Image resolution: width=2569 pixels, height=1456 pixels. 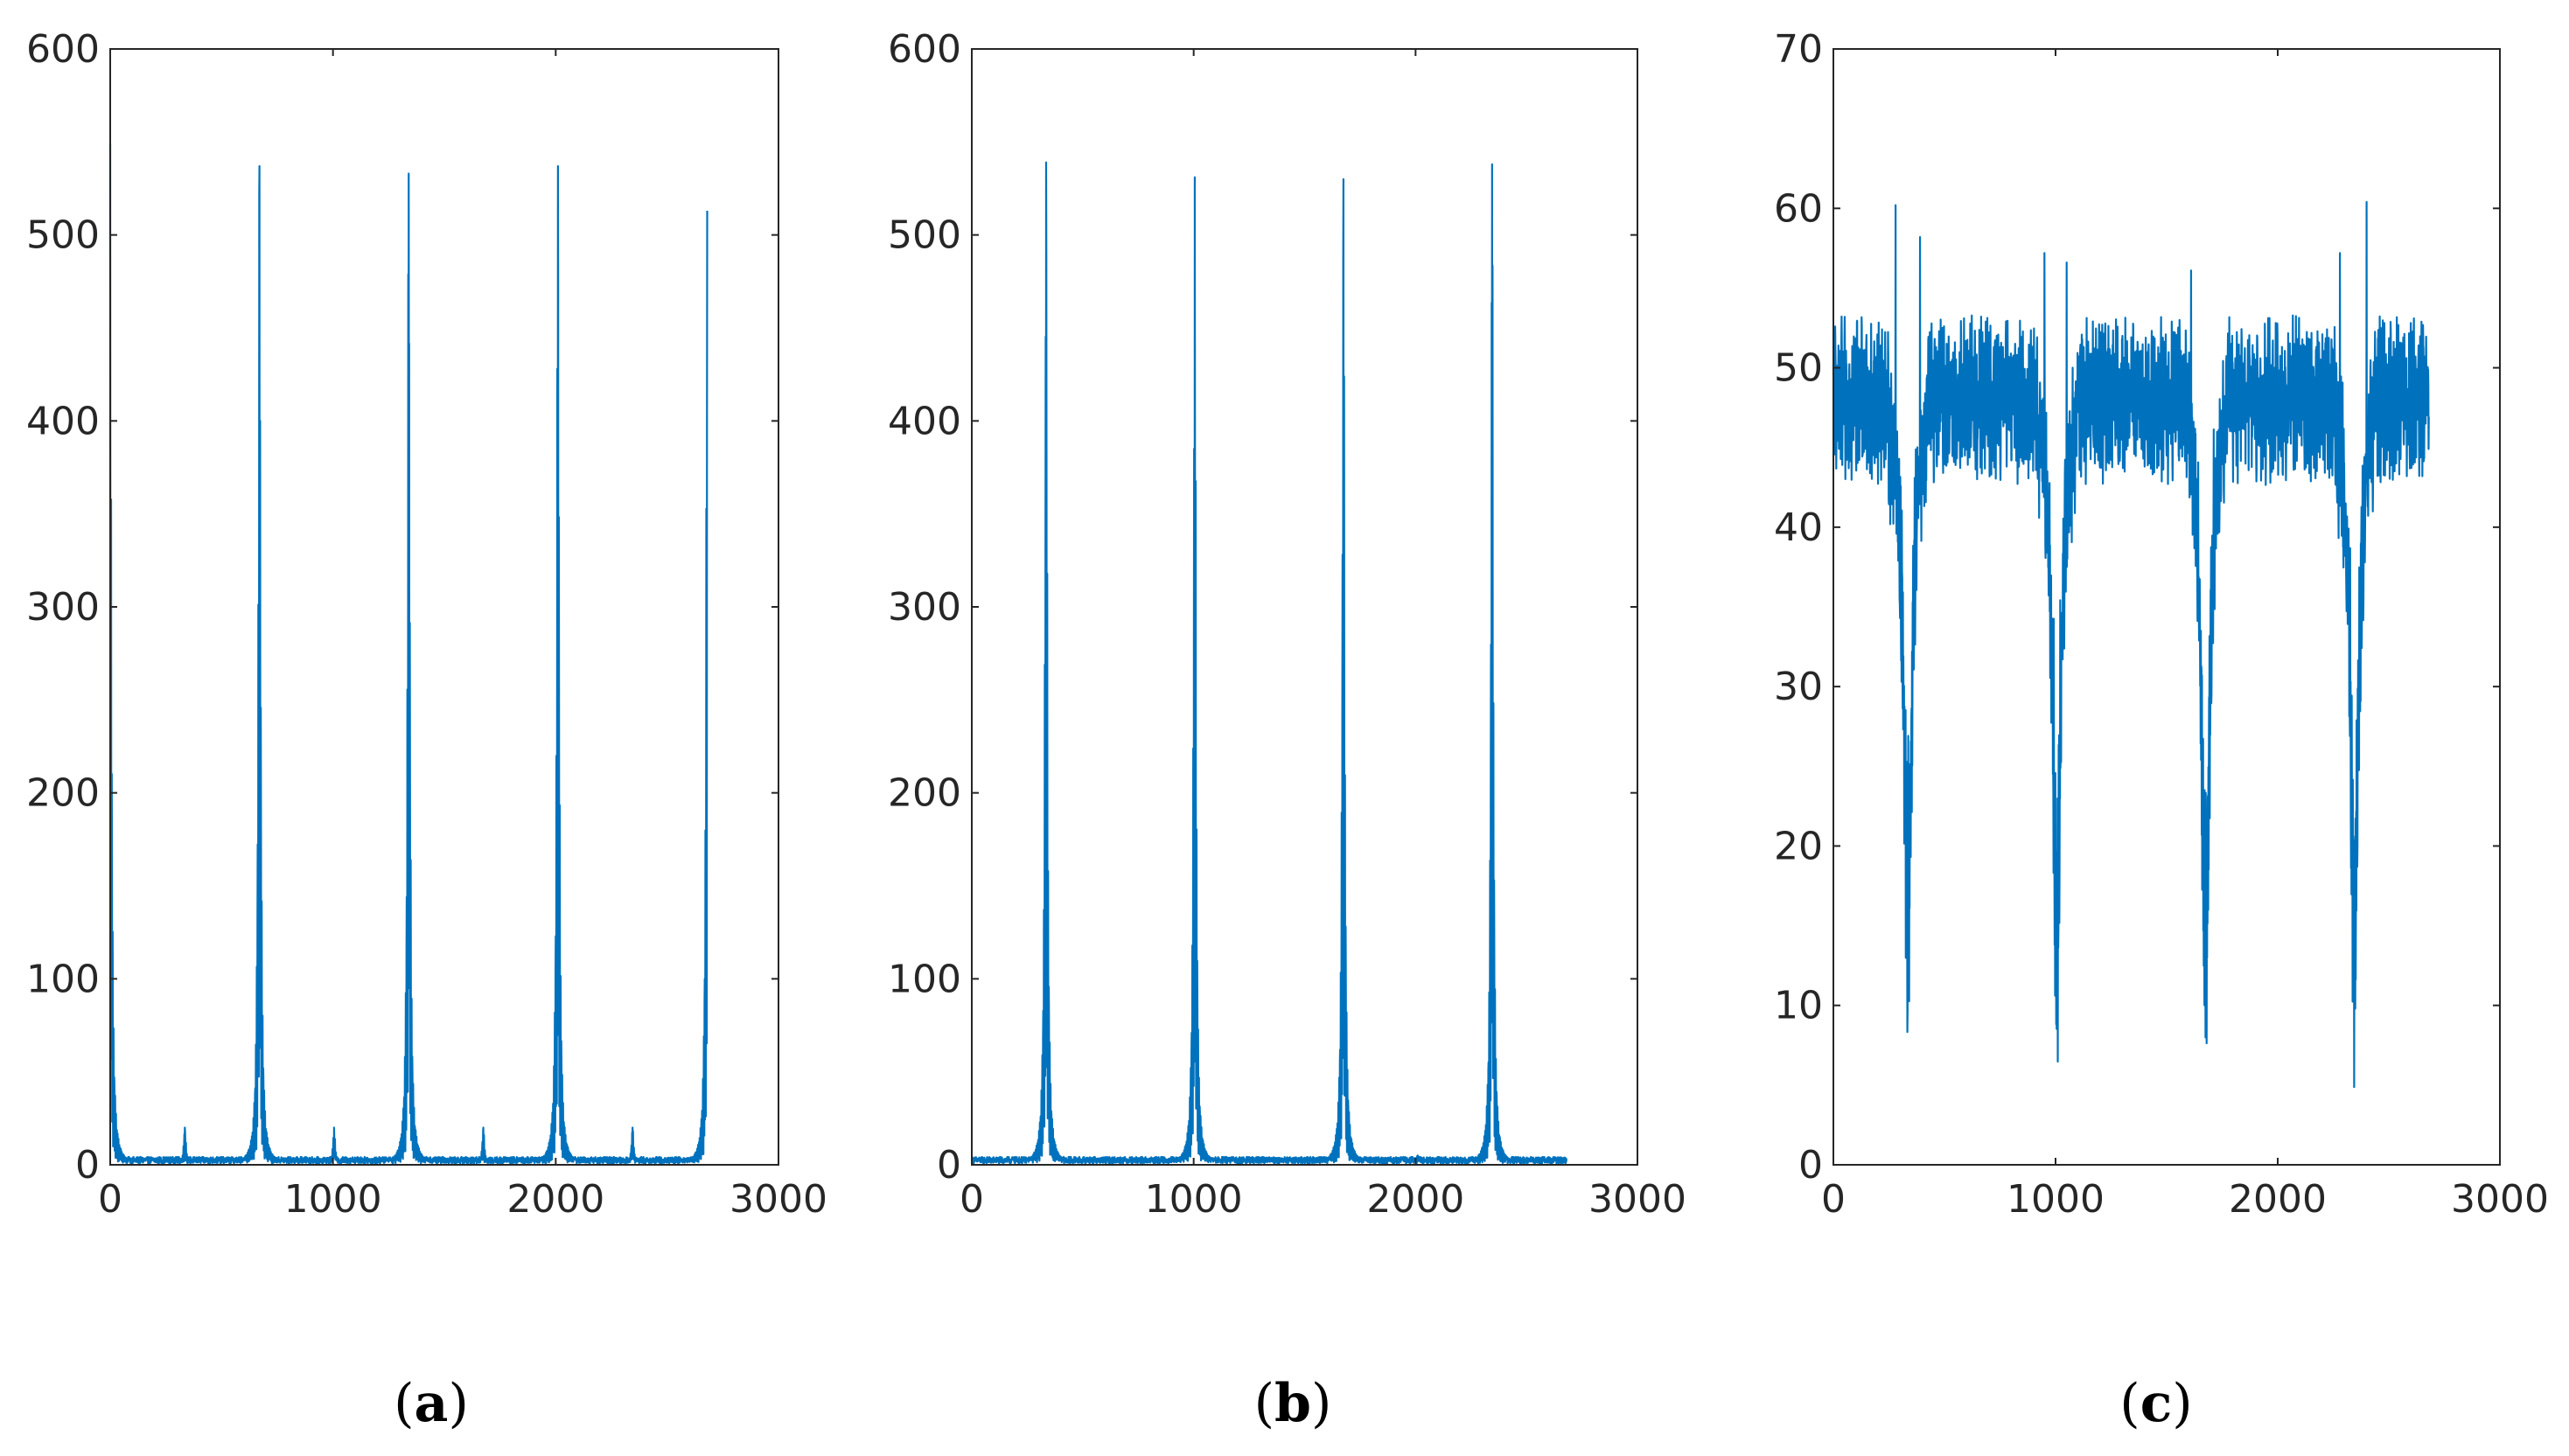 I want to click on x-tick-label-a-2: 2000, so click(x=555, y=1199).